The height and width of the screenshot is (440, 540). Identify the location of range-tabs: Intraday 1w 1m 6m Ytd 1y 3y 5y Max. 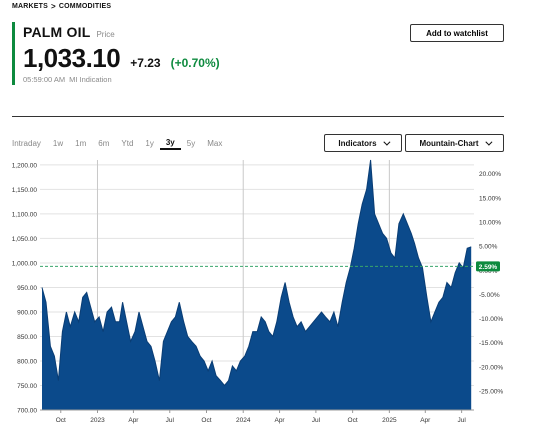
(120, 143).